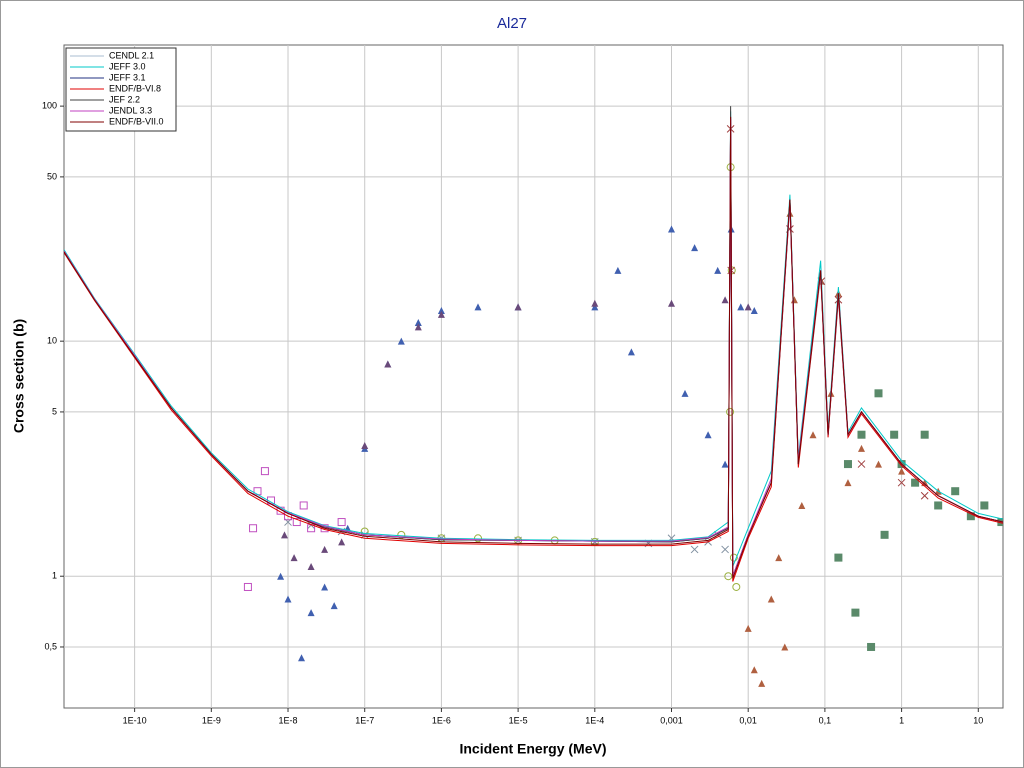  I want to click on x-tick-label: 1E-7, so click(364, 720).